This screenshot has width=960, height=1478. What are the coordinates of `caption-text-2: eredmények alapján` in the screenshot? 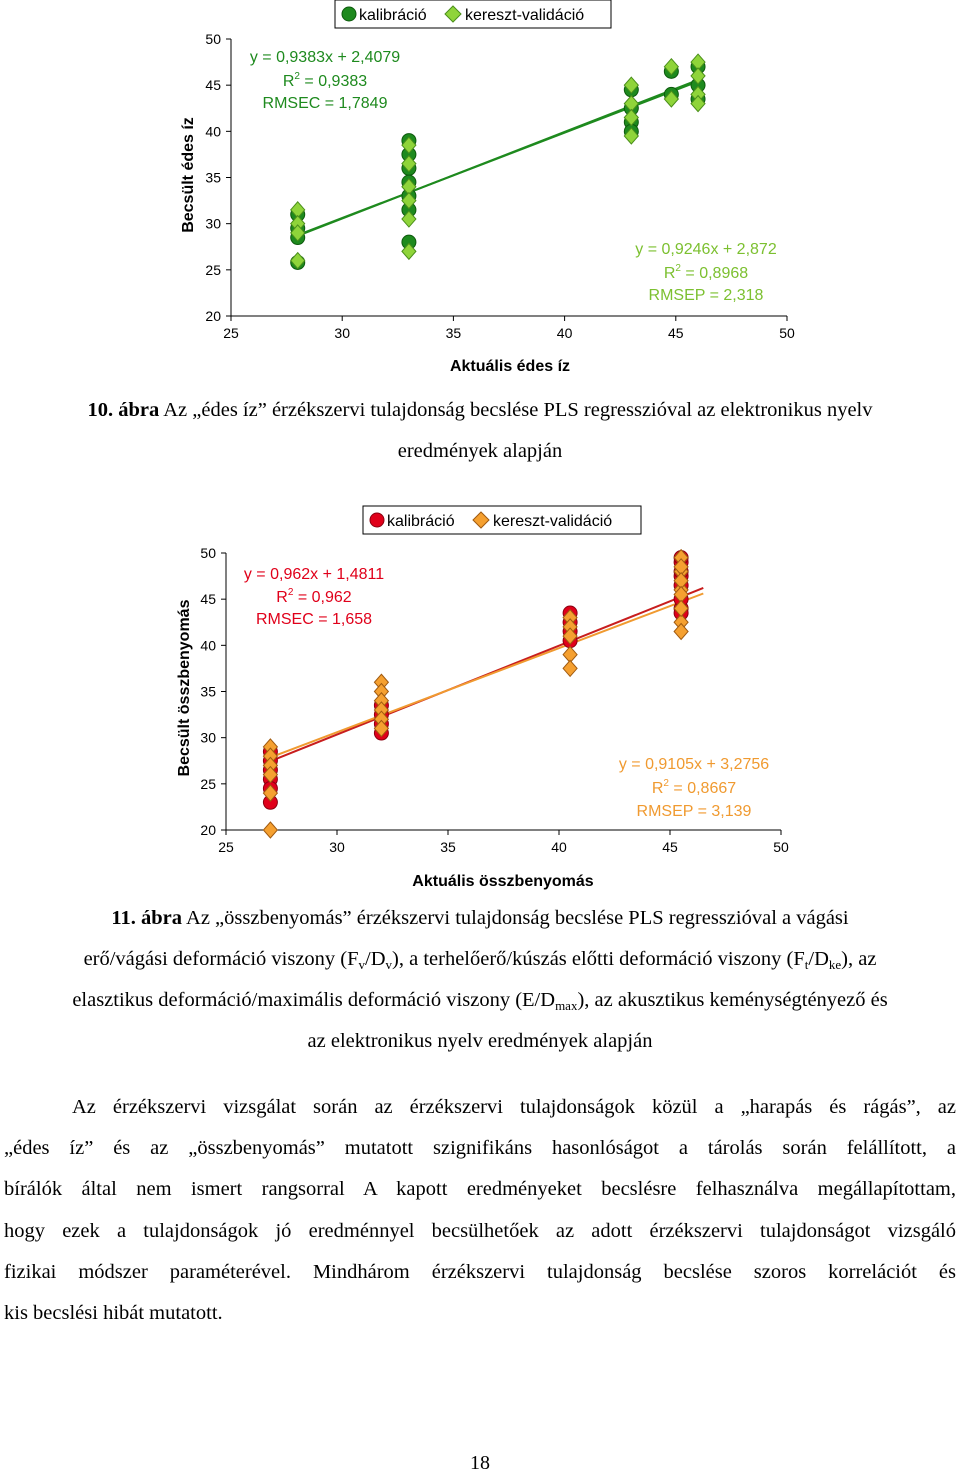 It's located at (480, 451).